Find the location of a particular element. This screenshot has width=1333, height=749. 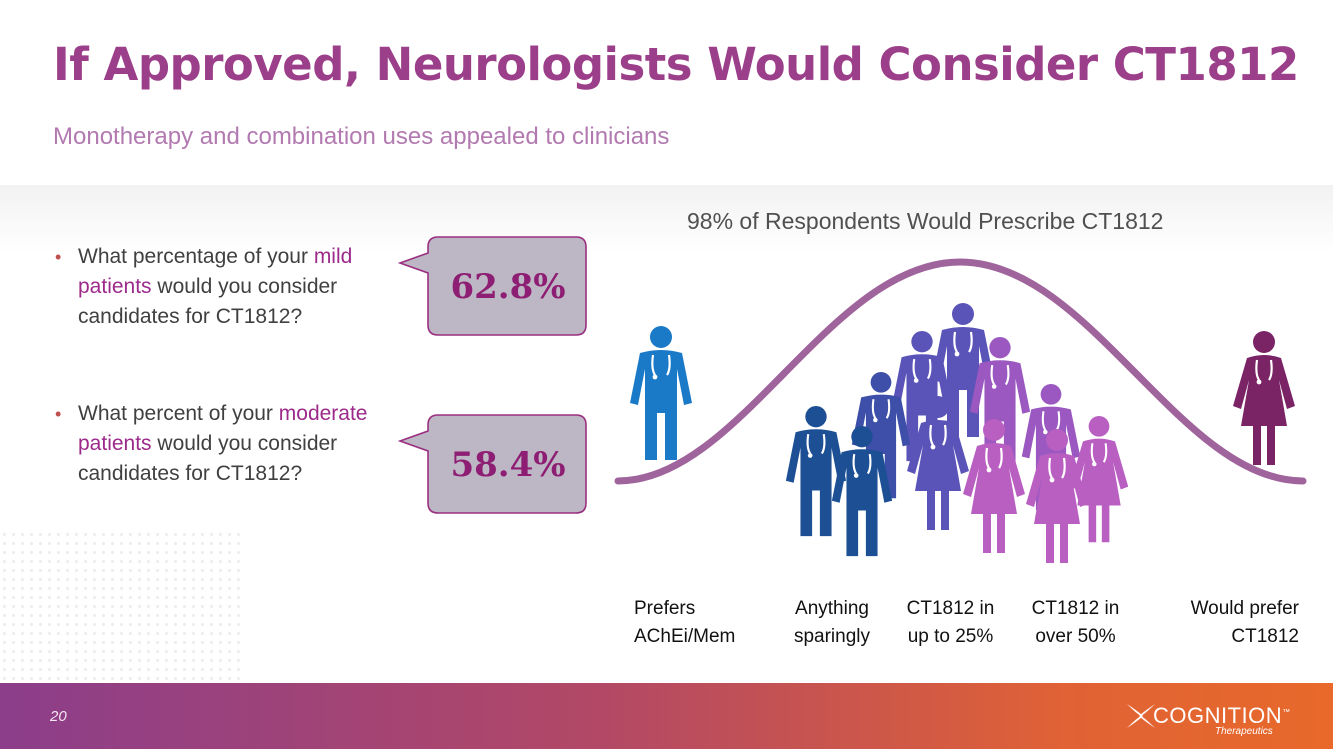

cognition-logo: COGNITION™ Therapeutics is located at coordinates (1215, 720).